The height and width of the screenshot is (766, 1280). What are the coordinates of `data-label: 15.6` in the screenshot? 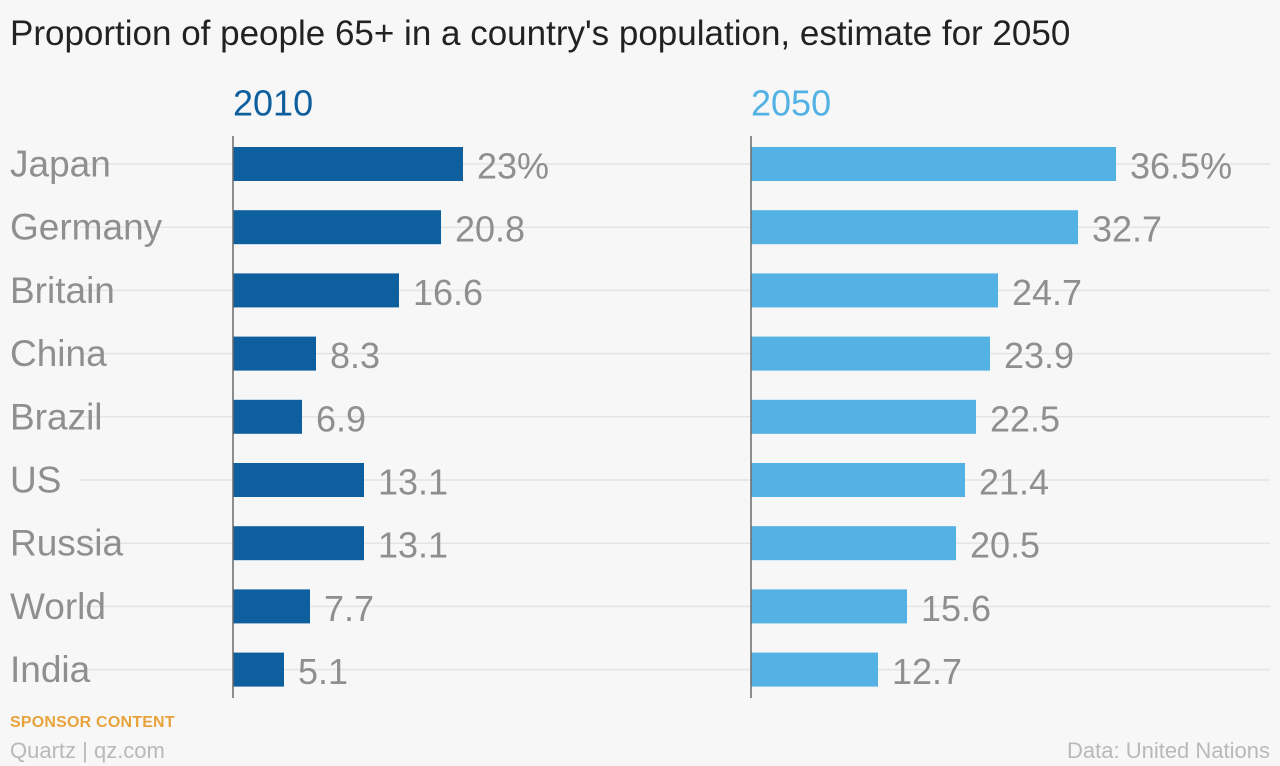 It's located at (956, 608).